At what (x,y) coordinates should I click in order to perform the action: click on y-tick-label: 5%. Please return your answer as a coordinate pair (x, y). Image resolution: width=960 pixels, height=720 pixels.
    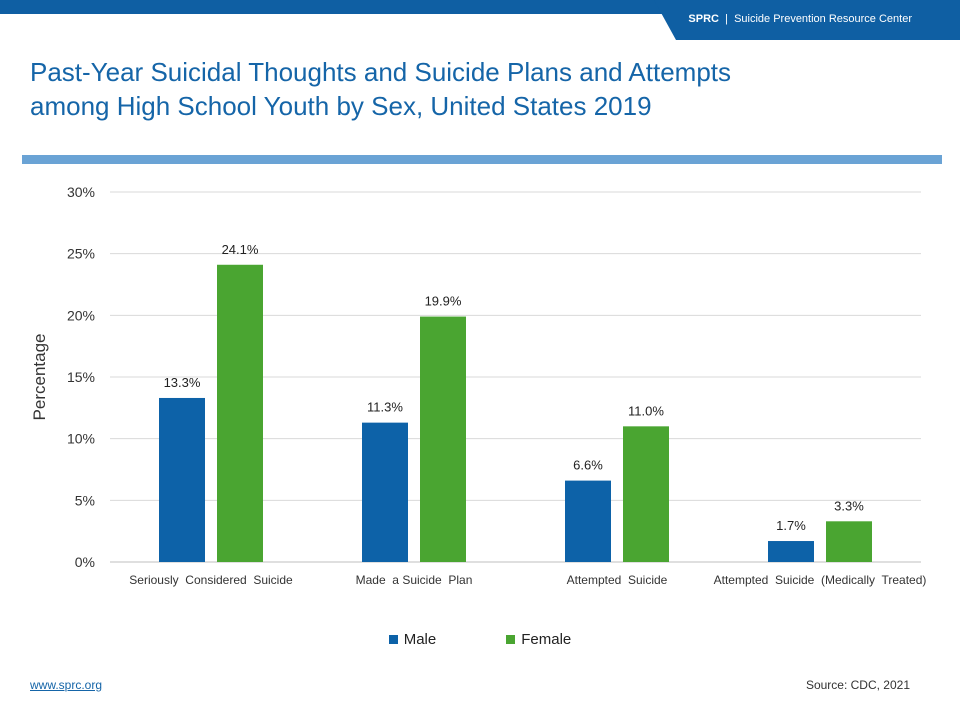
    Looking at the image, I should click on (85, 500).